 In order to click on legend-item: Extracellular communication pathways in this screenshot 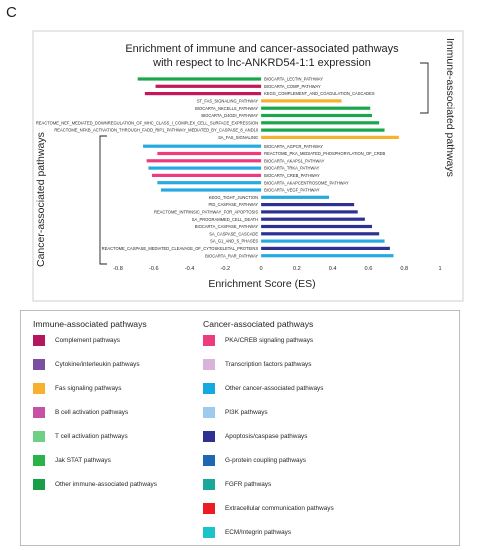, I will do `click(268, 508)`.